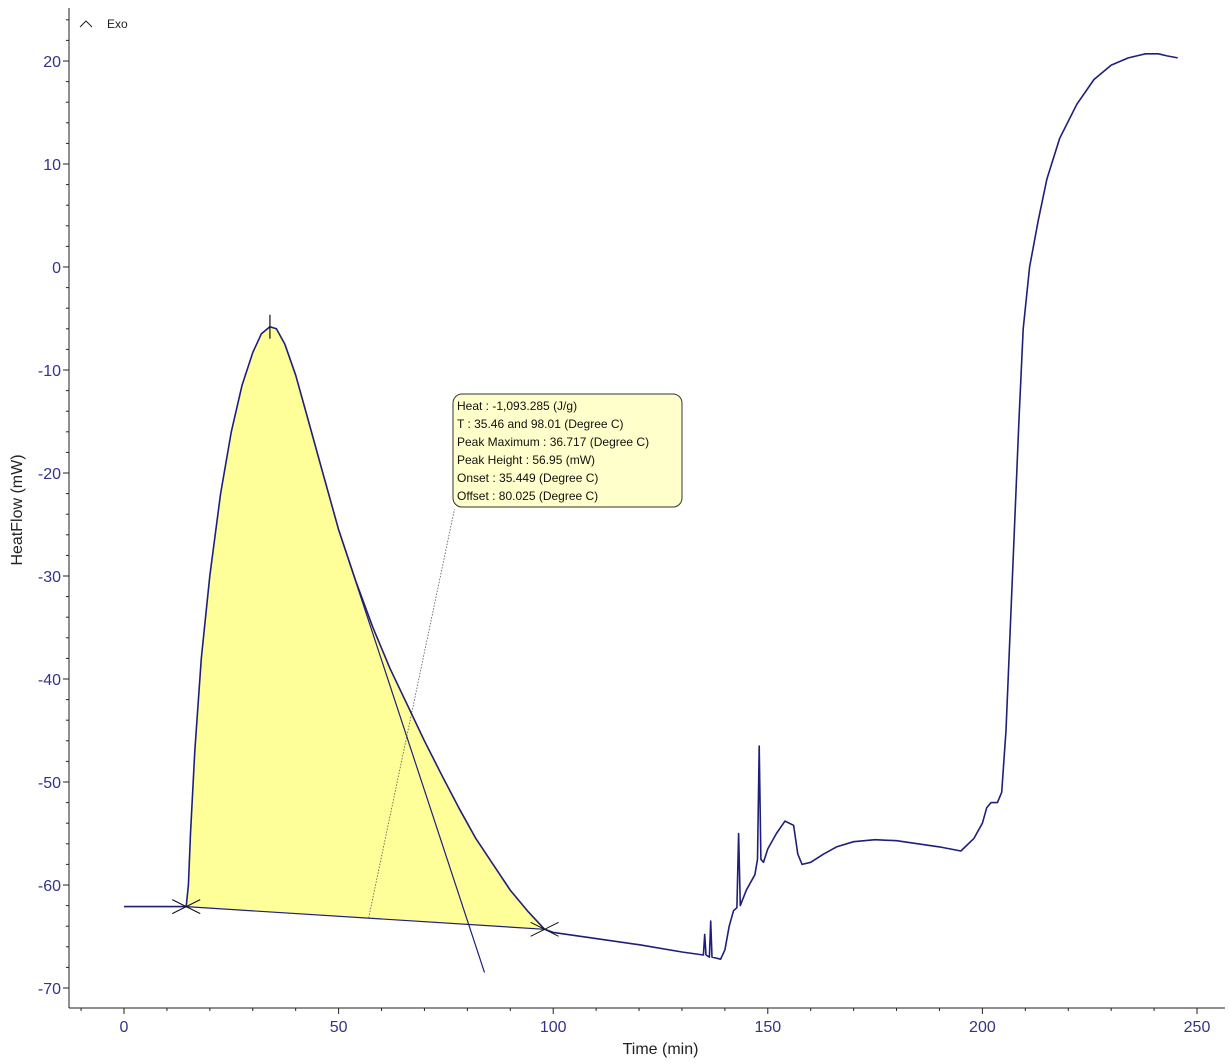 Image resolution: width=1230 pixels, height=1064 pixels. Describe the element at coordinates (103, 24) in the screenshot. I see `exo-indicator: Exo` at that location.